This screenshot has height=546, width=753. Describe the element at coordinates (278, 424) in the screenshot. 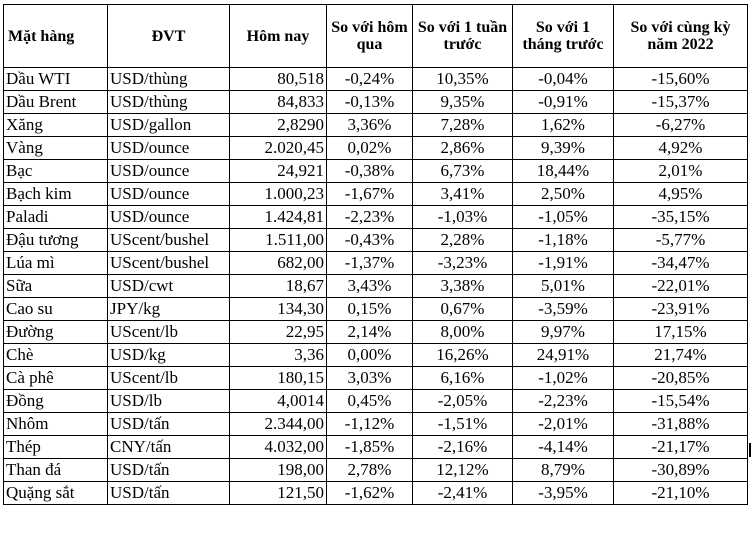

I see `price-today-cell: 2.344,00` at that location.